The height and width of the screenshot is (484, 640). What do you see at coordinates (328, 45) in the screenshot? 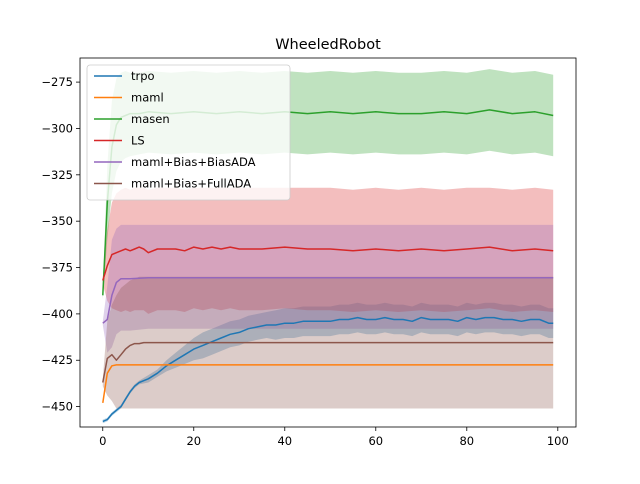
I see `chart-title: WheeledRobot` at bounding box center [328, 45].